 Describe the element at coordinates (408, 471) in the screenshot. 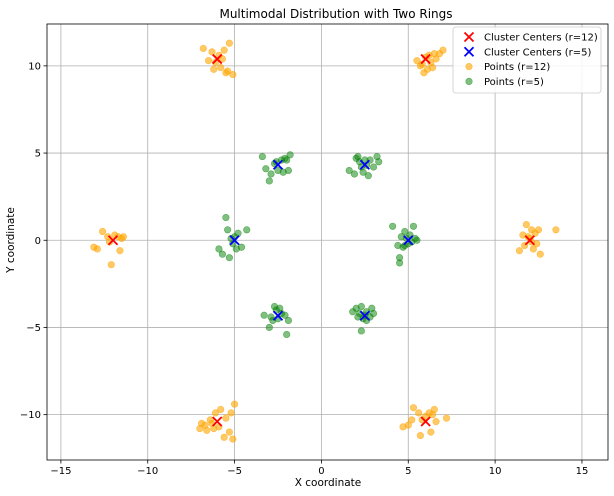

I see `x-tick-label: 5` at that location.